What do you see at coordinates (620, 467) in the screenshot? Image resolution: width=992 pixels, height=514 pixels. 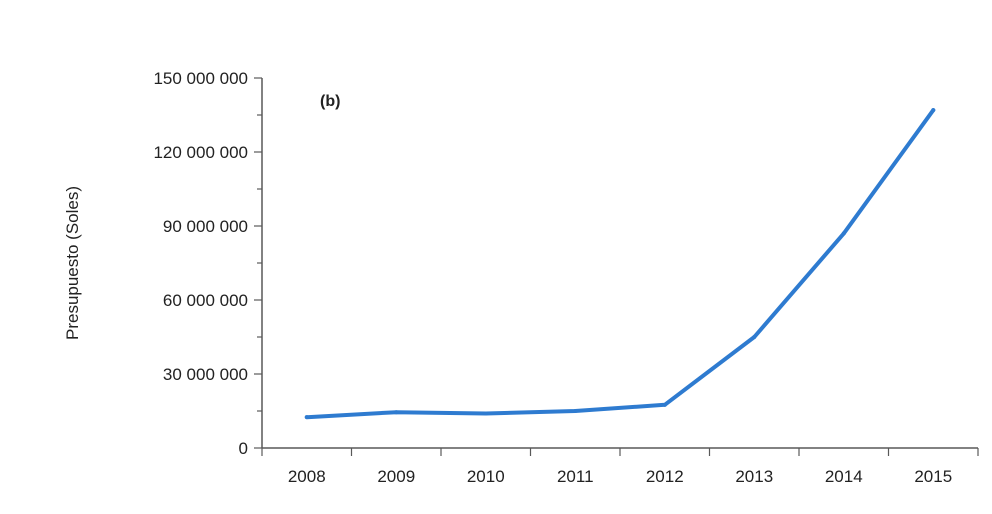 I see `x-axis-ticks: 2008 2009 2010 2011 2012 2013 2014 2015` at bounding box center [620, 467].